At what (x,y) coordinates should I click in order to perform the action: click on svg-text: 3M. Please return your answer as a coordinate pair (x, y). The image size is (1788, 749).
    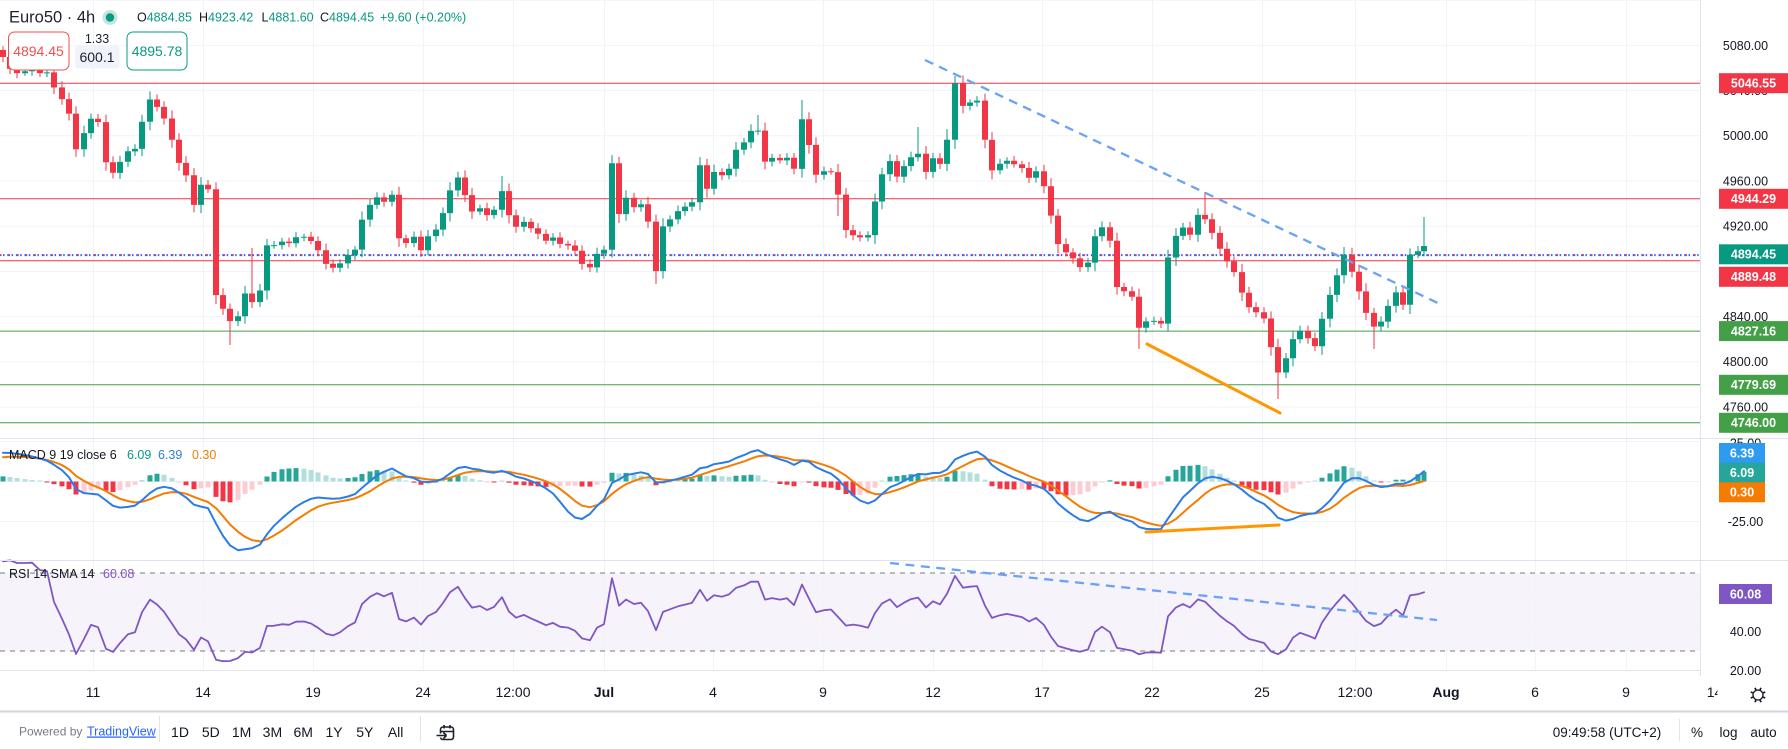
    Looking at the image, I should click on (272, 732).